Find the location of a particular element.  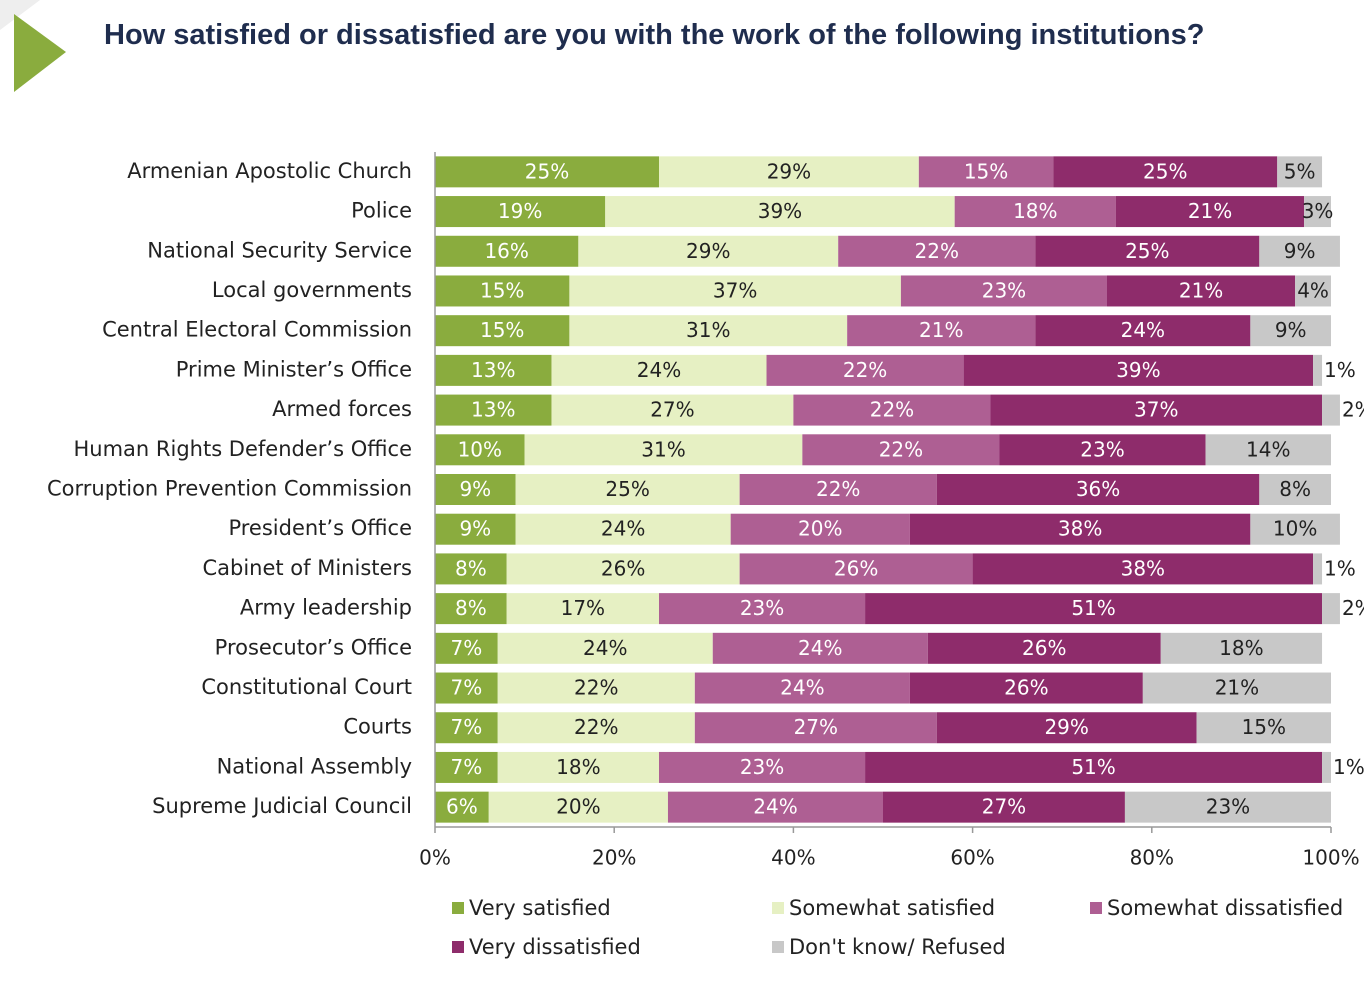

legend-label: Somewhat dissatisfied is located at coordinates (1225, 908).